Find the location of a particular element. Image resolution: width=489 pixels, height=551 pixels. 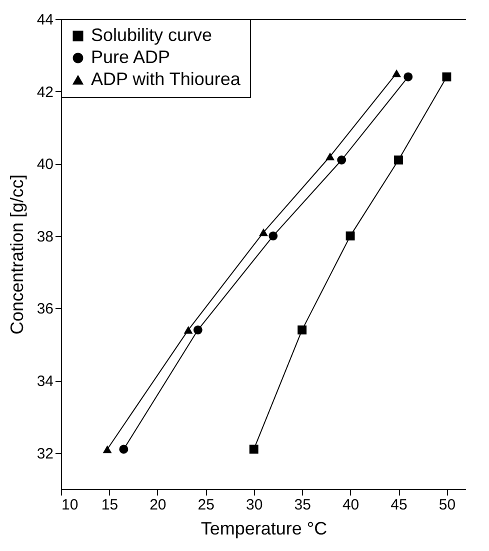

y-axis-title: Concentration [g/cc] is located at coordinates (16, 254).